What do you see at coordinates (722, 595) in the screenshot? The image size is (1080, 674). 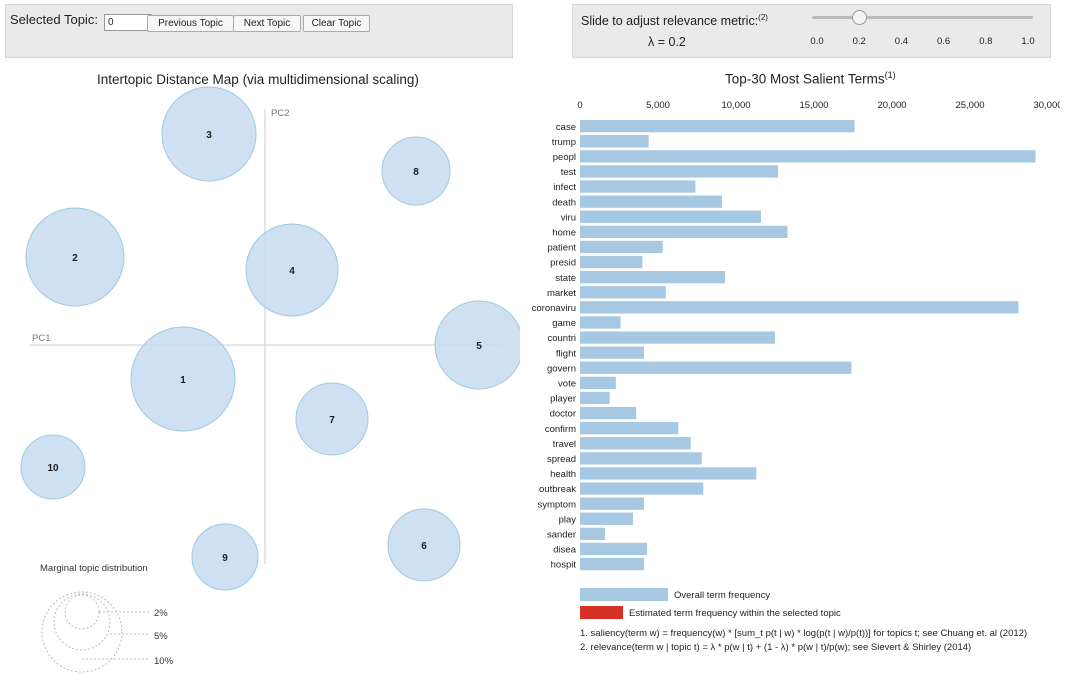 I see `legend-label: Overall term frequency` at bounding box center [722, 595].